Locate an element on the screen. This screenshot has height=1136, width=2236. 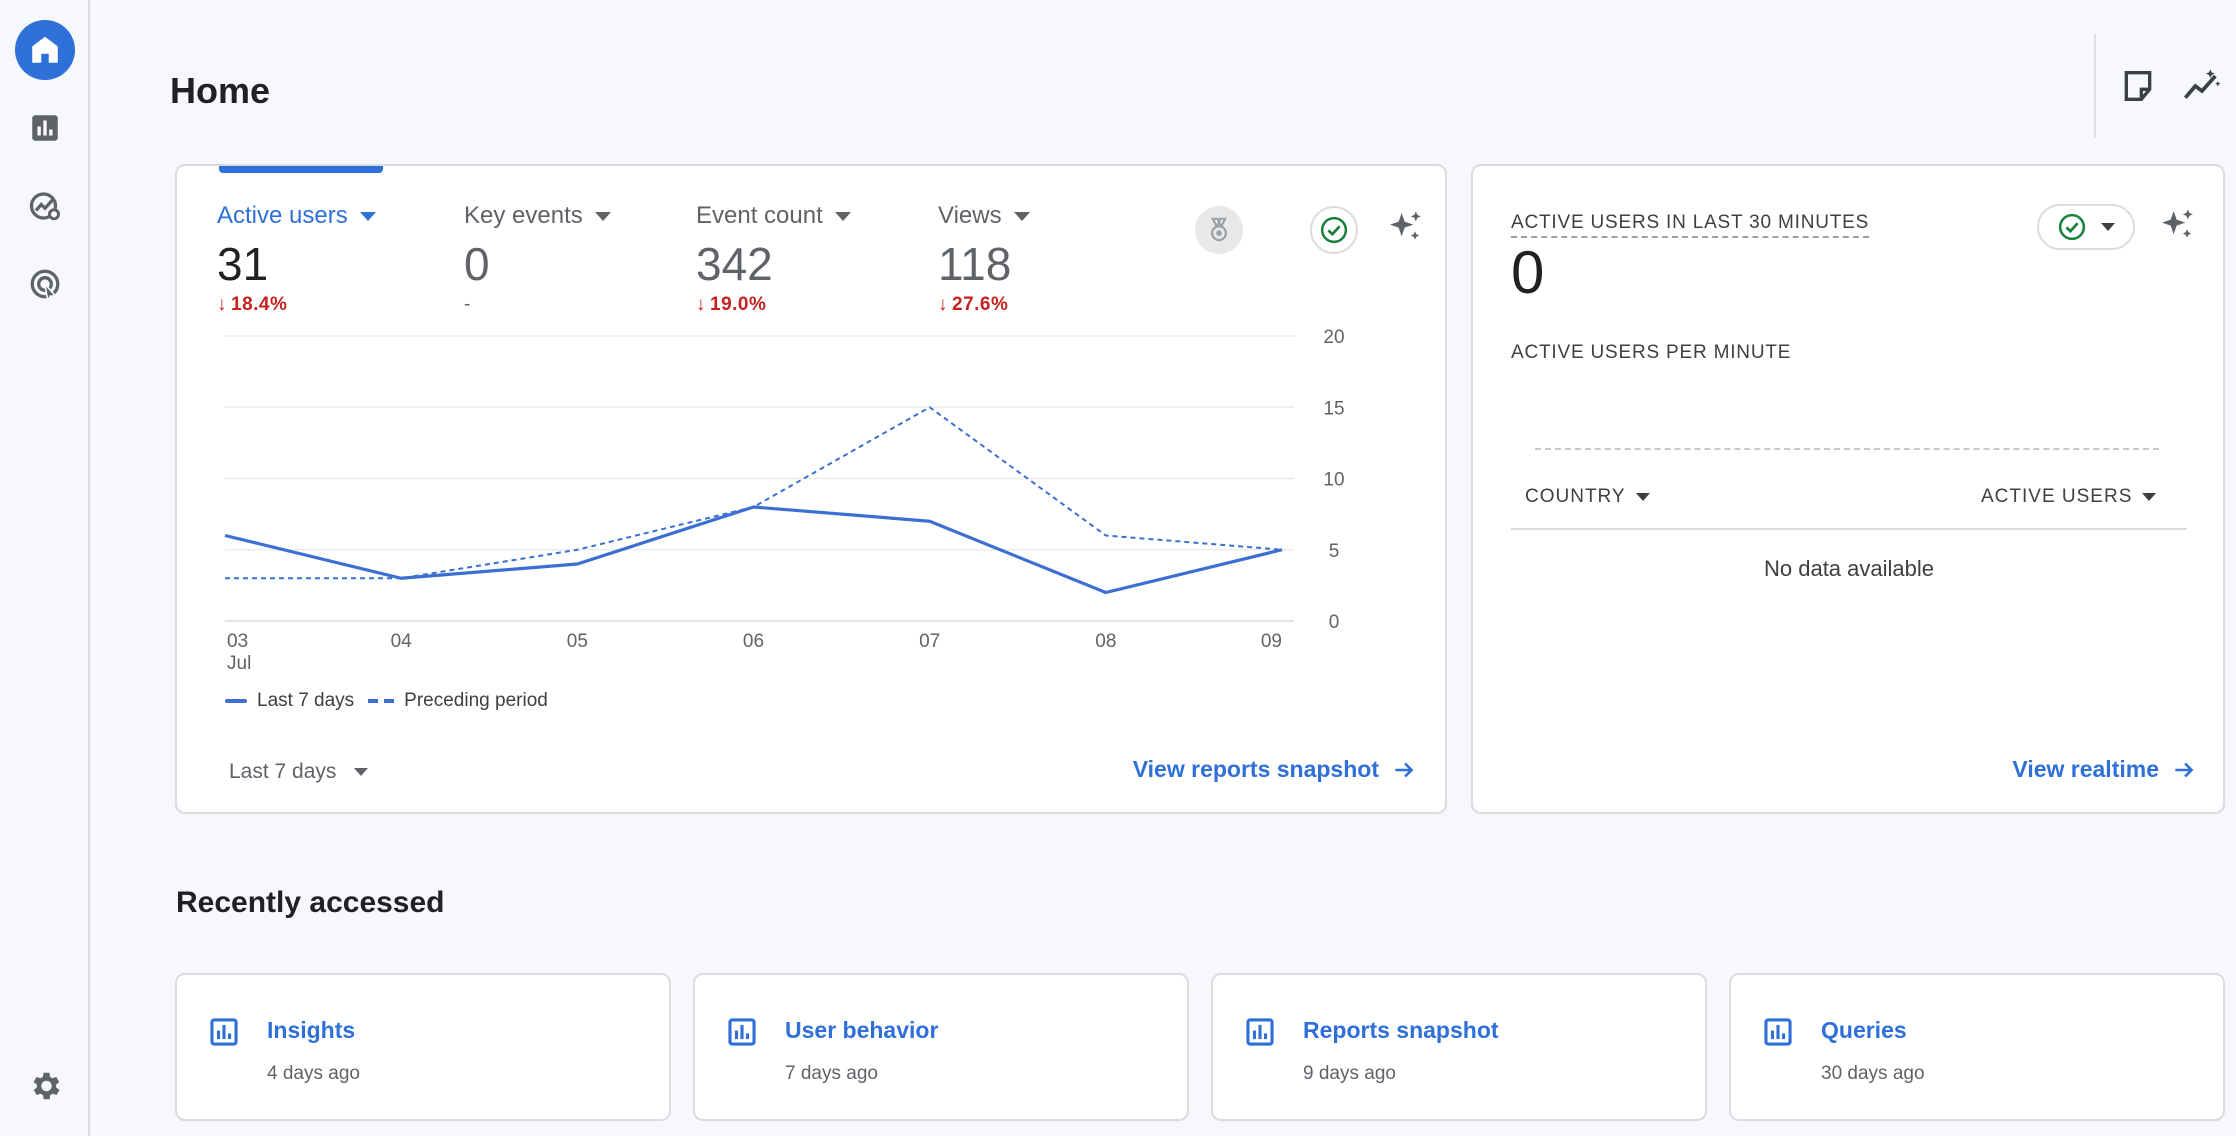
date-range-select: Last 7 days is located at coordinates (299, 772).